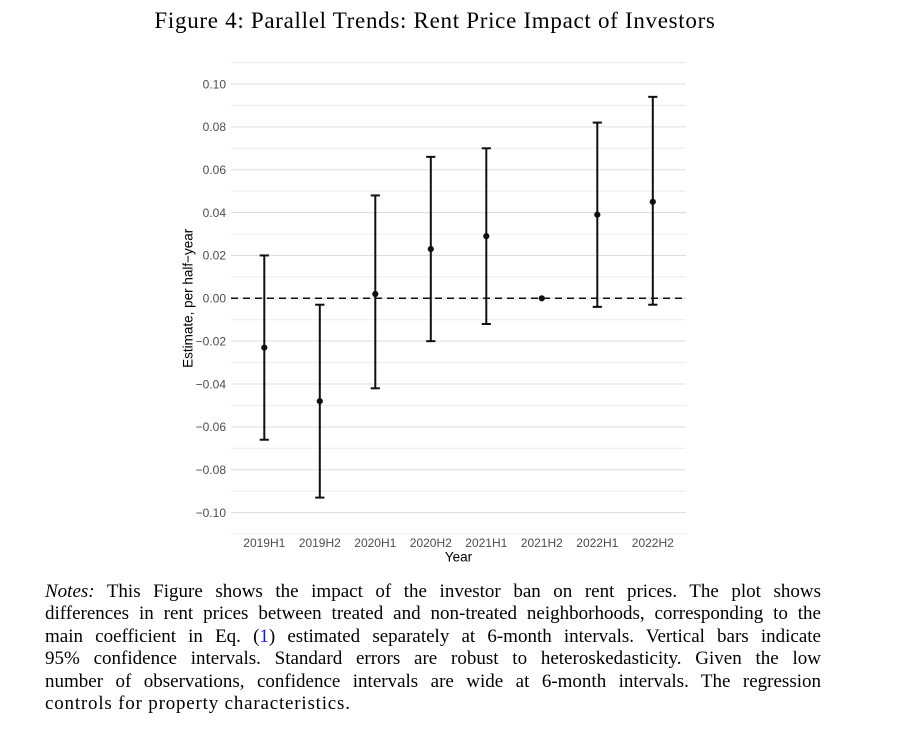 This screenshot has width=919, height=735. I want to click on x-tick-label: 2020H2, so click(431, 543).